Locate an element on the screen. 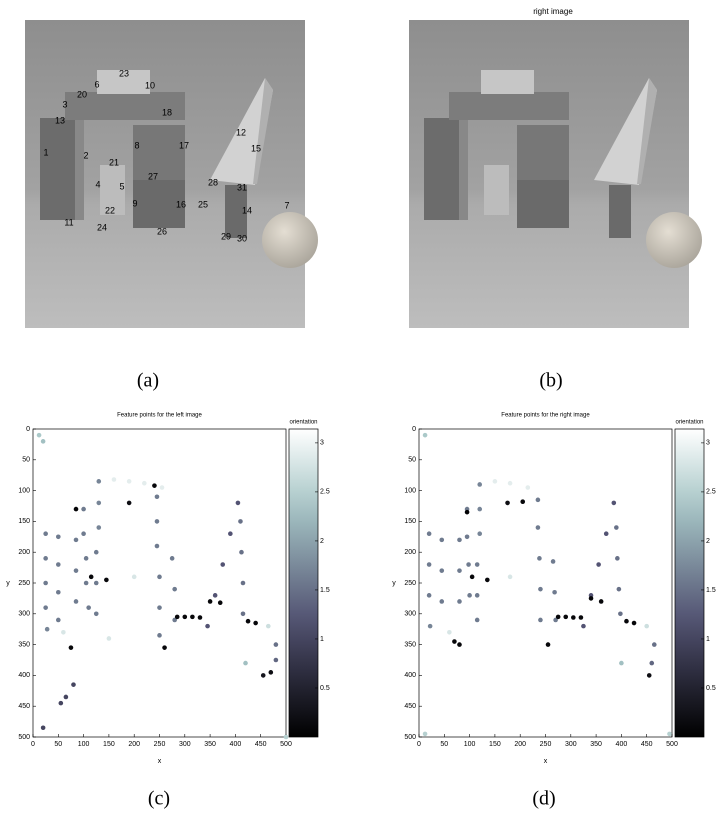 The image size is (719, 822). point-label: 28 is located at coordinates (213, 182).